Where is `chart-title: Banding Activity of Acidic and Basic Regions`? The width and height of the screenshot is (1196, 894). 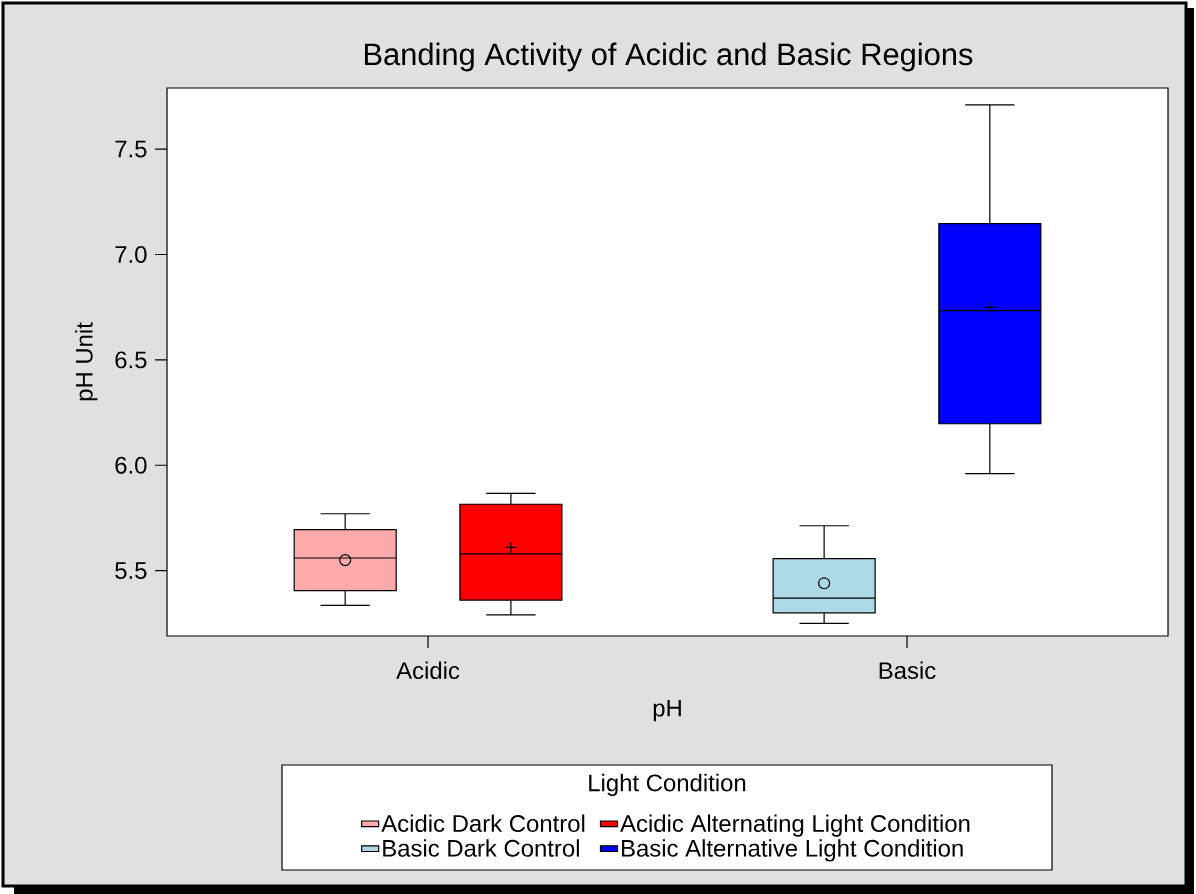 chart-title: Banding Activity of Acidic and Basic Regions is located at coordinates (668, 57).